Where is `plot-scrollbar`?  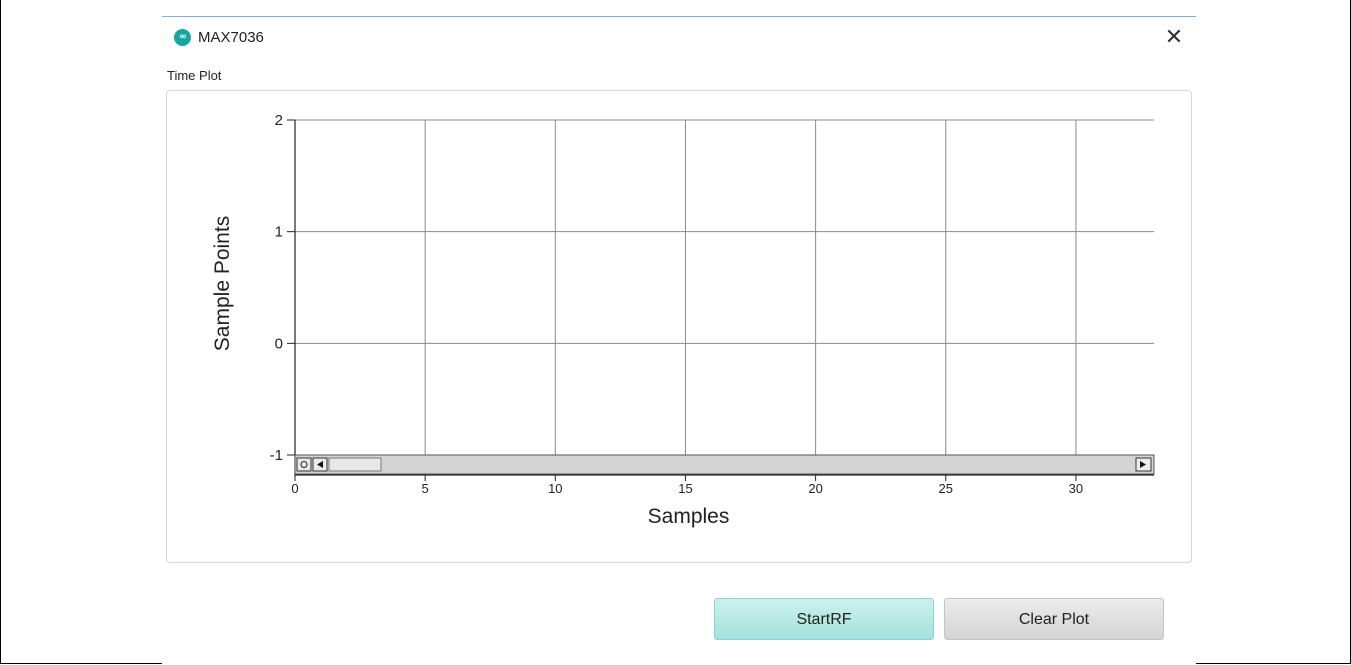
plot-scrollbar is located at coordinates (724, 464).